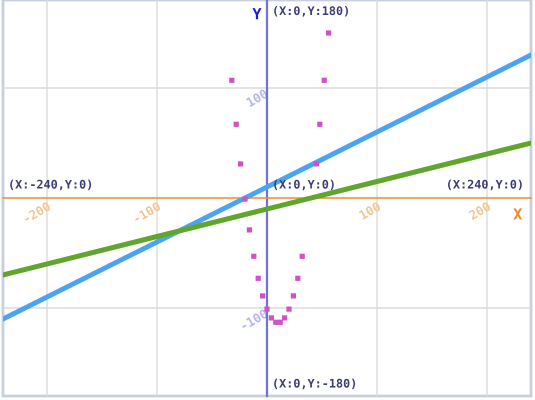  What do you see at coordinates (257, 14) in the screenshot?
I see `y-axis-title: Y` at bounding box center [257, 14].